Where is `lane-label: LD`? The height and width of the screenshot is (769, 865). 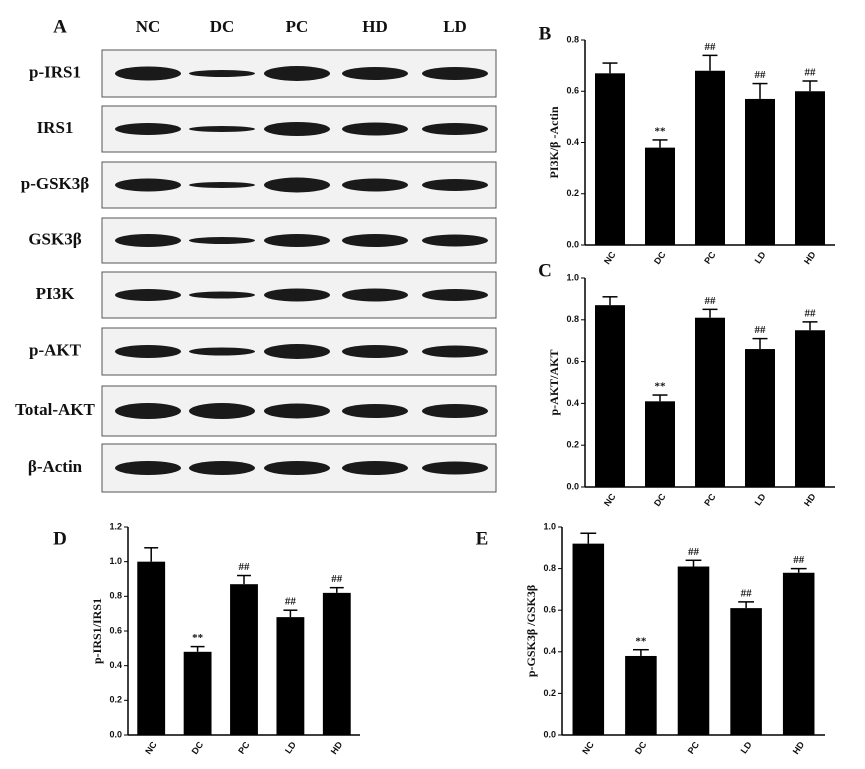
lane-label: LD is located at coordinates (455, 26).